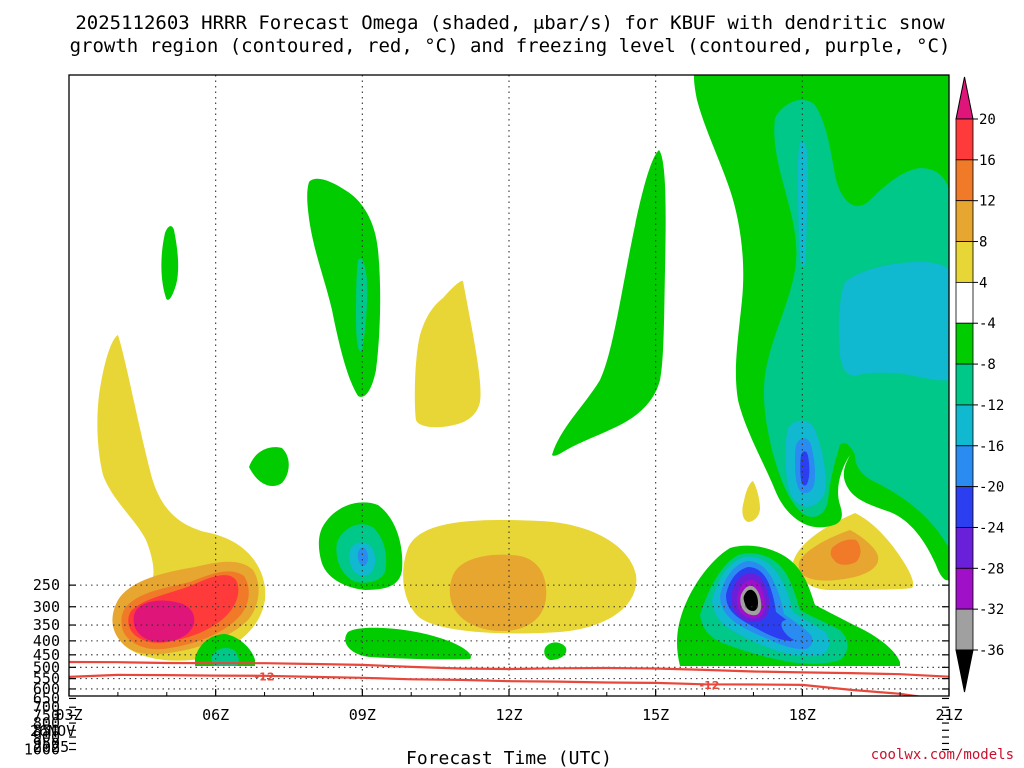 The image size is (1024, 768). What do you see at coordinates (46, 585) in the screenshot?
I see `y-tick-label-250: 250` at bounding box center [46, 585].